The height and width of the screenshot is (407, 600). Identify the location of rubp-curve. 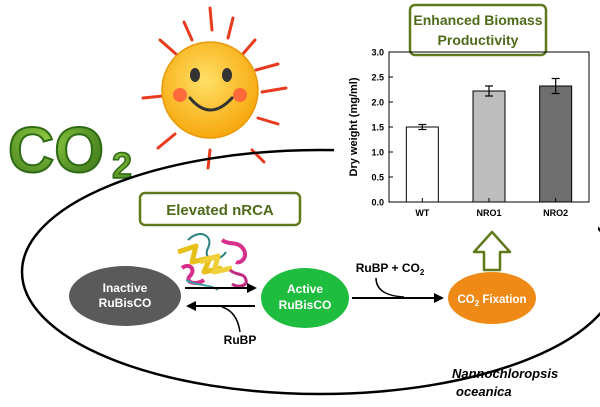
(231, 319).